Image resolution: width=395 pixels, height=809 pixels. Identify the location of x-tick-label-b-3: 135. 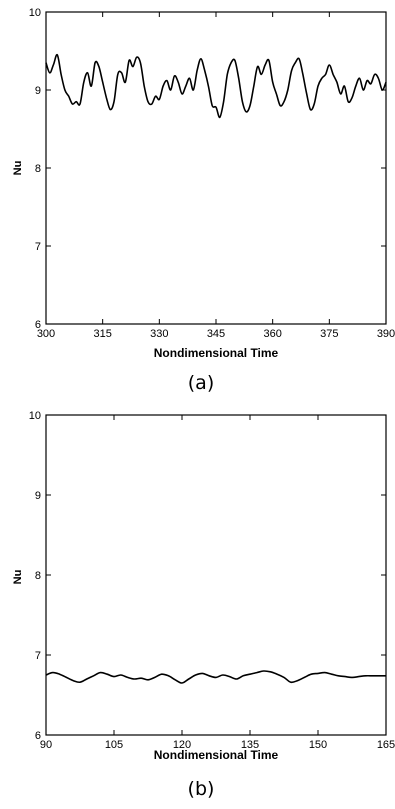
(250, 745).